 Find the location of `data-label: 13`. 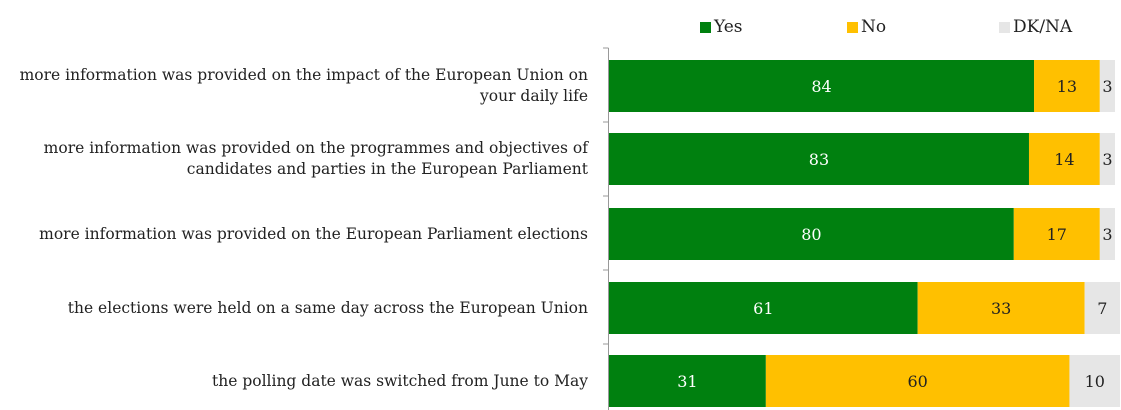

data-label: 13 is located at coordinates (1067, 86).